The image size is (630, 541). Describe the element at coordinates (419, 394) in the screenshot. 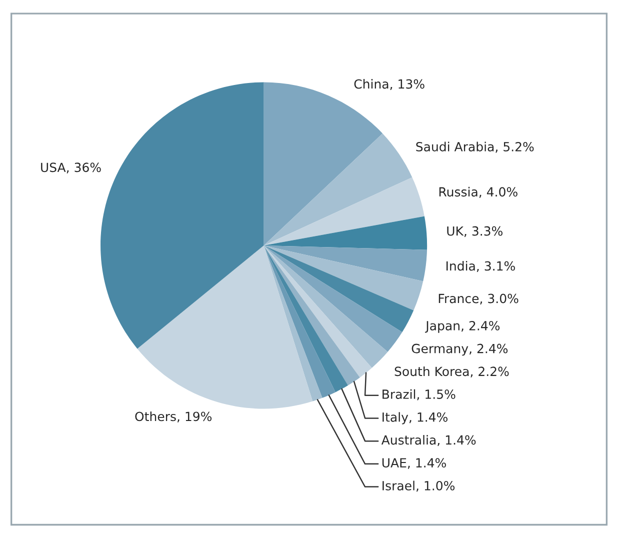

I see `slice-label: Brazil, 1.5%` at that location.